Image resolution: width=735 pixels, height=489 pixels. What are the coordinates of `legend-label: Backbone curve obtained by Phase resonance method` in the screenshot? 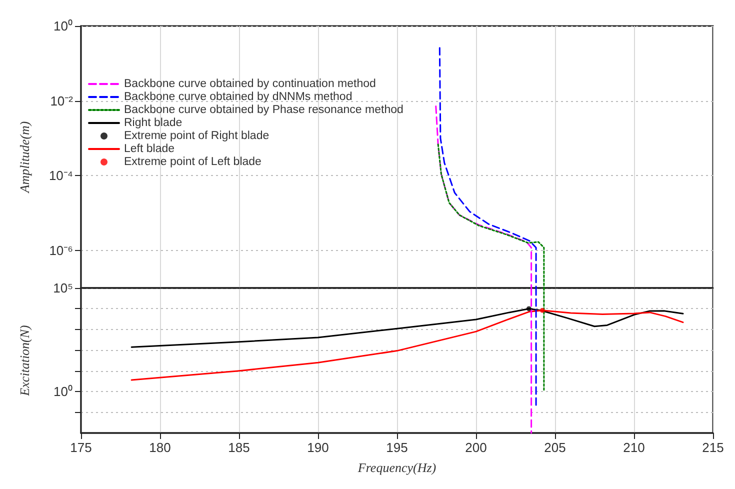 It's located at (264, 110).